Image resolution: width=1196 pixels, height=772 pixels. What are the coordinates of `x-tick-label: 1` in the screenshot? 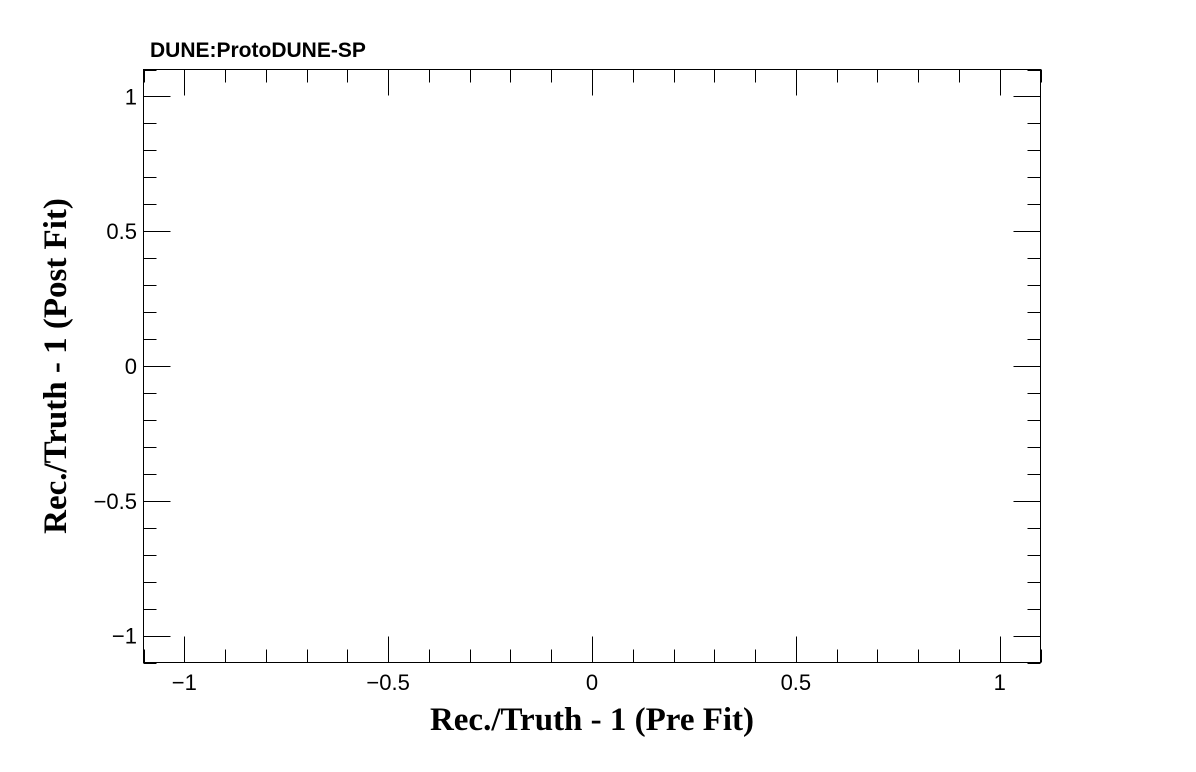 It's located at (1000, 682).